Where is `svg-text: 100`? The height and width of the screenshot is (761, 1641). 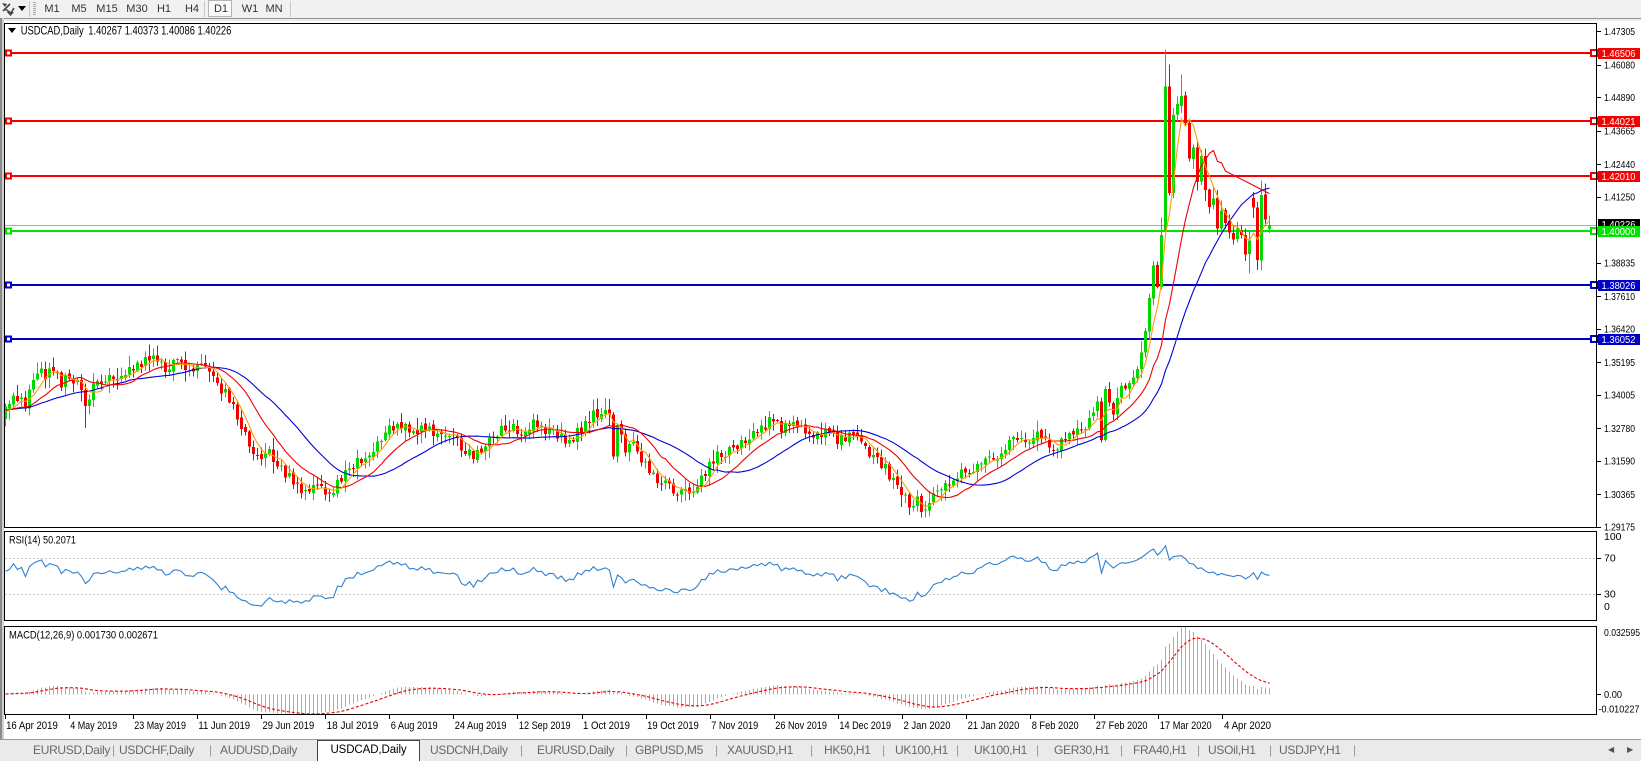 svg-text: 100 is located at coordinates (1613, 537).